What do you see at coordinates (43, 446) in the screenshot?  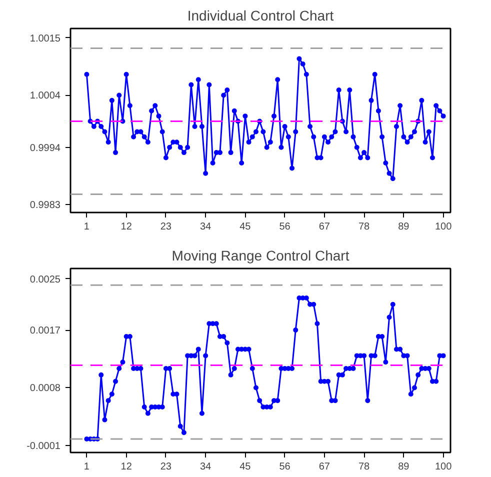 I see `y-tick-label: -0.0001` at bounding box center [43, 446].